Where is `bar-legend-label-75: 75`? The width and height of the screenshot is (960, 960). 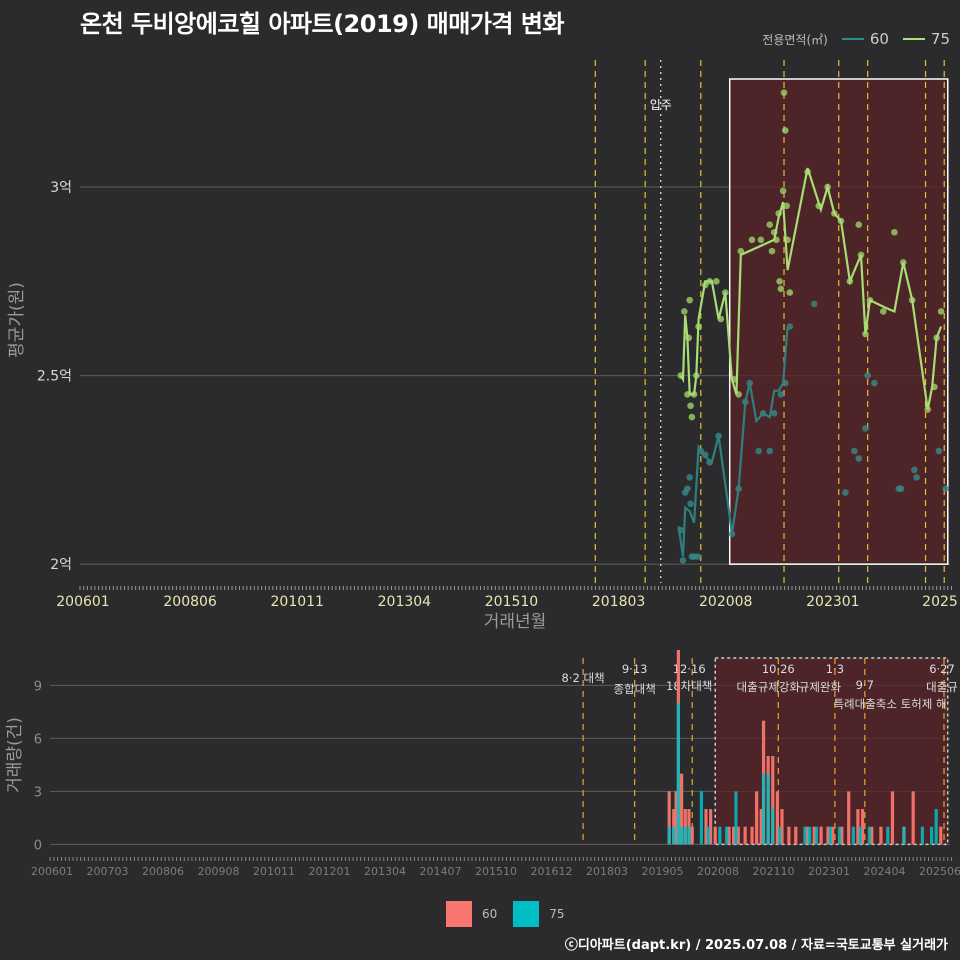 bar-legend-label-75: 75 is located at coordinates (557, 914).